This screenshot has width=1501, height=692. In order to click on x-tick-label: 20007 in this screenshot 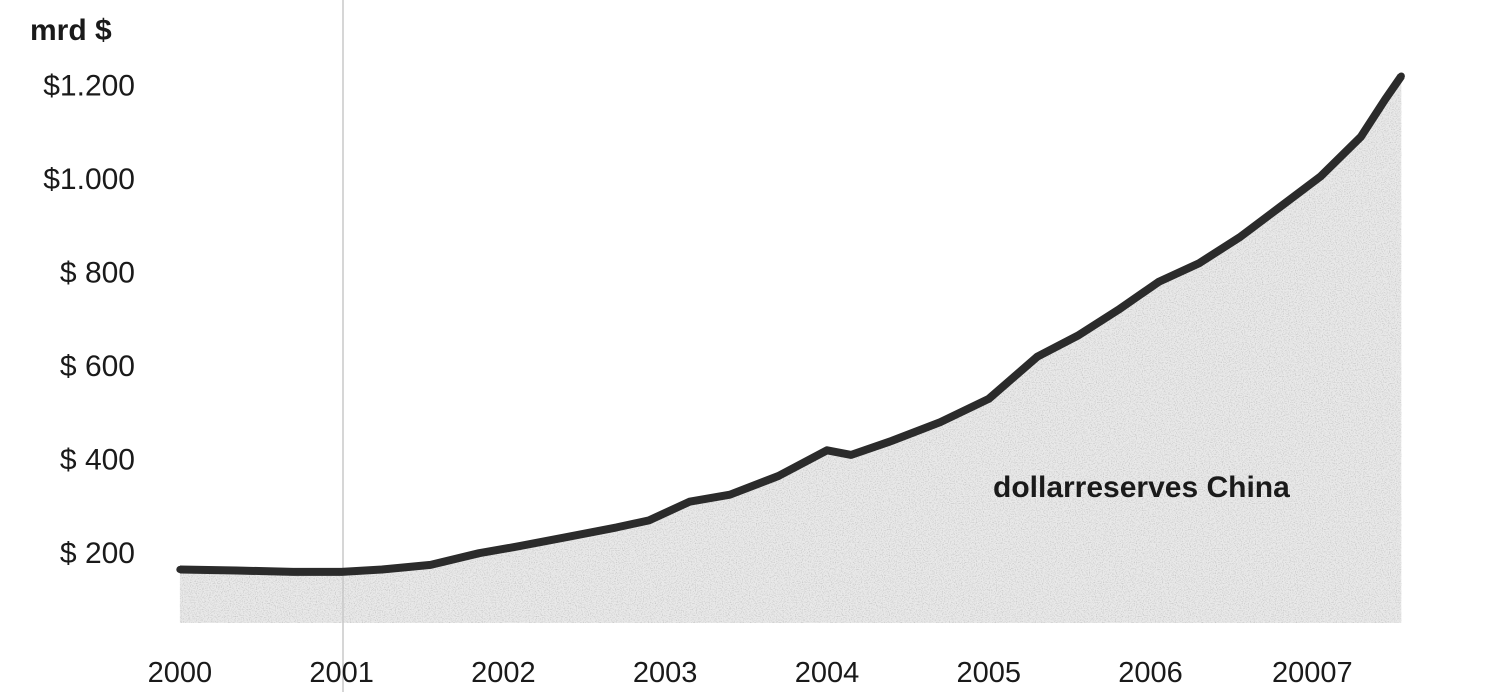, I will do `click(1312, 673)`.